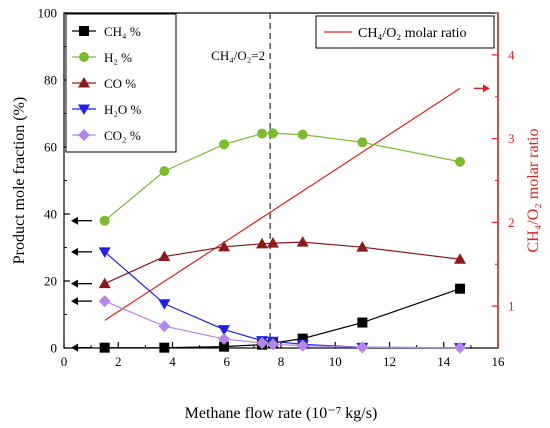  What do you see at coordinates (122, 135) in the screenshot?
I see `legend-label: CO₂ %` at bounding box center [122, 135].